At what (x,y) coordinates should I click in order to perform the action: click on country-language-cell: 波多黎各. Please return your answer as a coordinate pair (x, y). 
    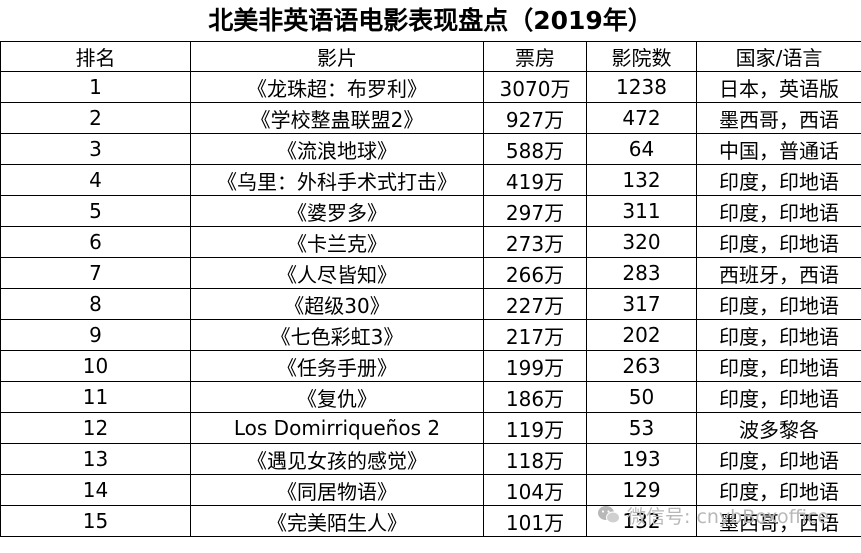
    Looking at the image, I should click on (778, 428).